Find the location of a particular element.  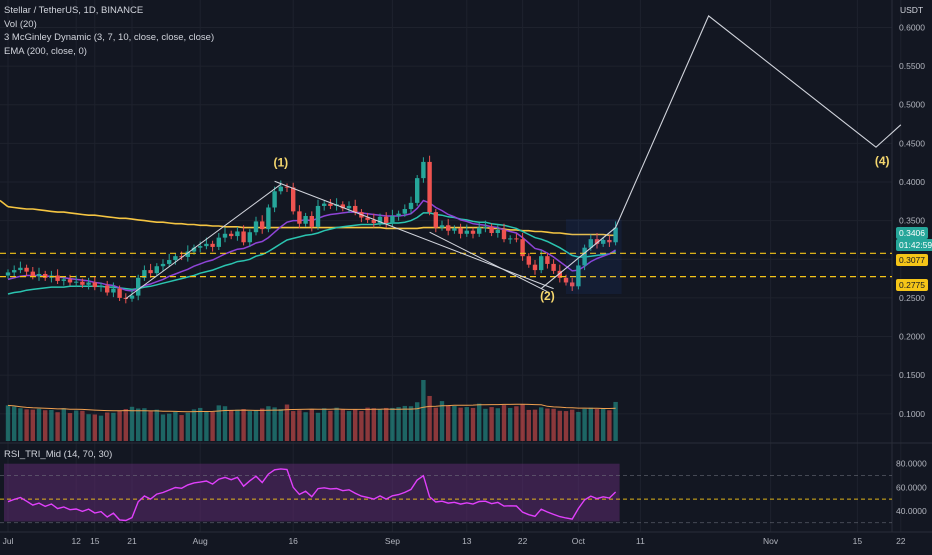

price-tick-label: 0.5000 is located at coordinates (912, 105).